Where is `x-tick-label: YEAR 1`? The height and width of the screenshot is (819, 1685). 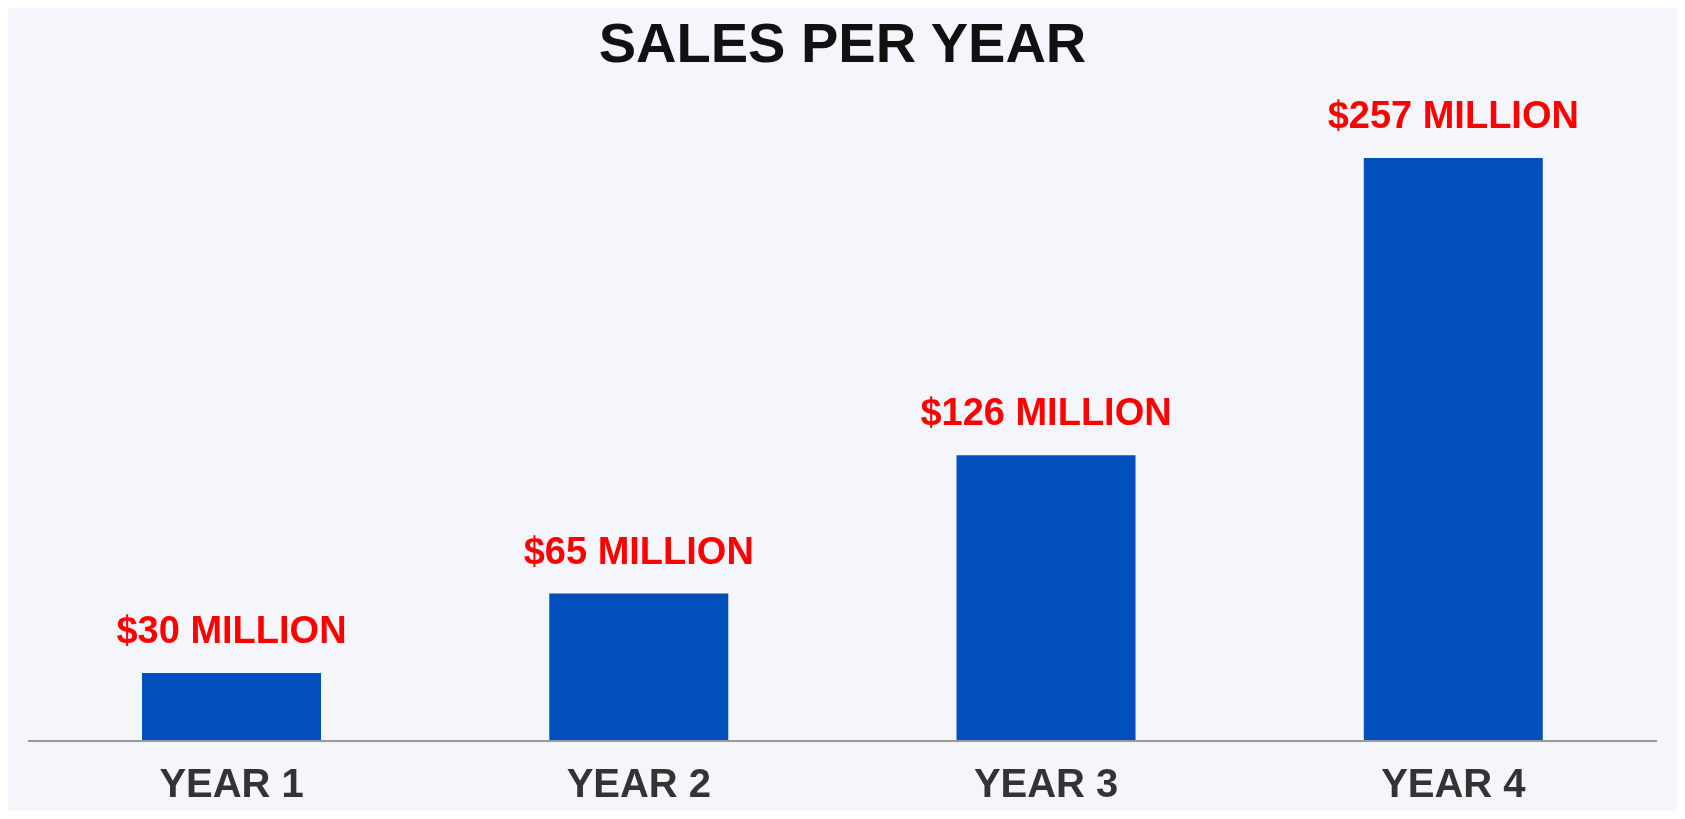
x-tick-label: YEAR 1 is located at coordinates (231, 783).